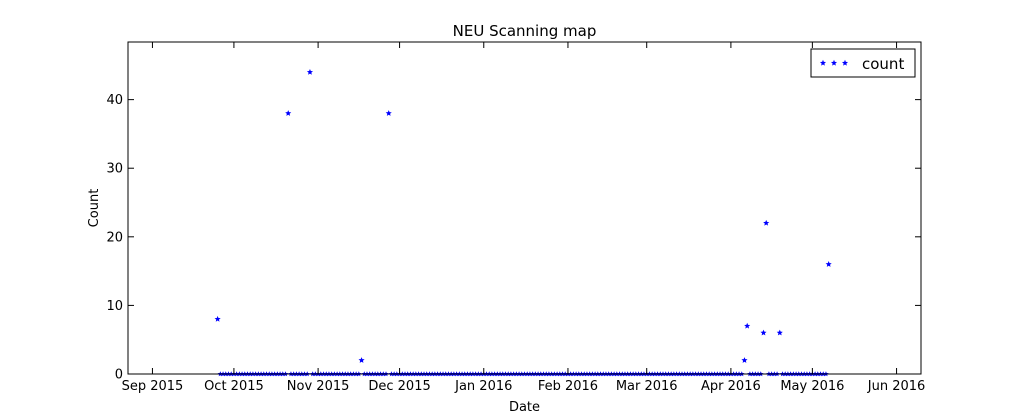 This screenshot has width=1024, height=417. I want to click on y-tick-label: 10, so click(114, 306).